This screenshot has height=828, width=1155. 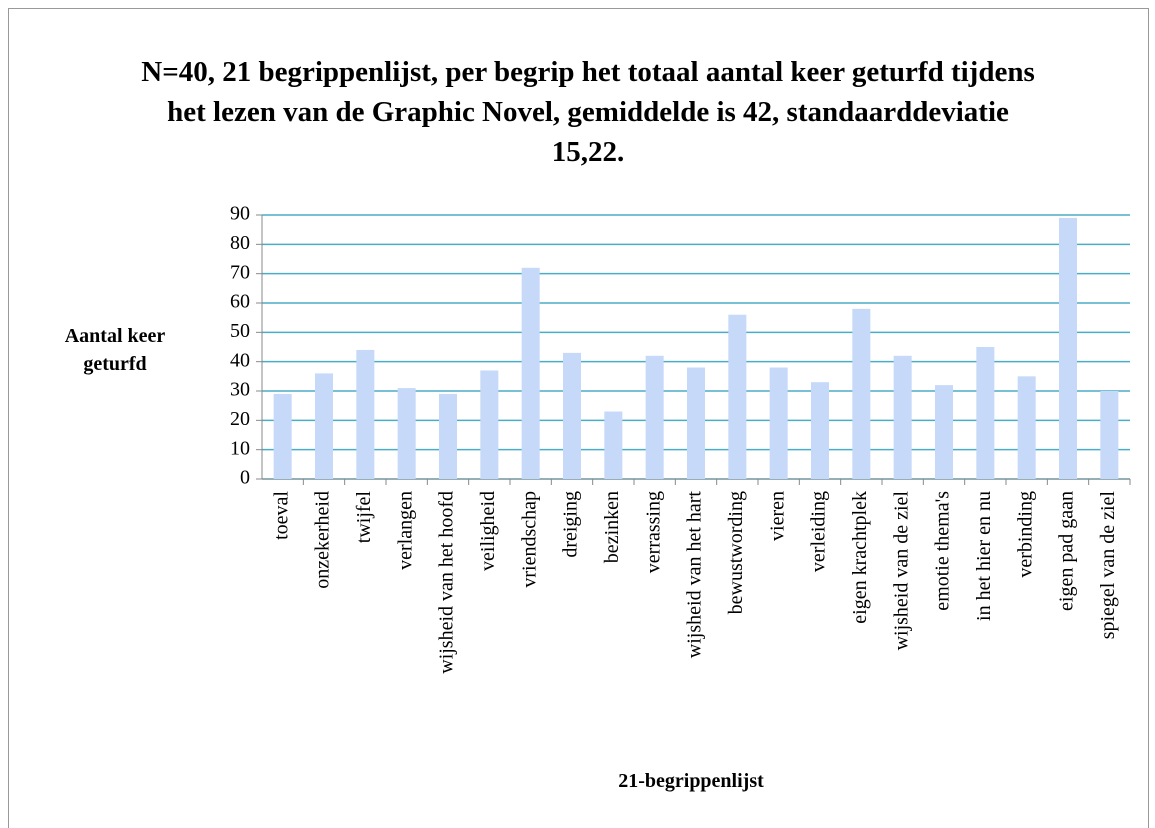 What do you see at coordinates (240, 390) in the screenshot?
I see `y-tick-label: 30` at bounding box center [240, 390].